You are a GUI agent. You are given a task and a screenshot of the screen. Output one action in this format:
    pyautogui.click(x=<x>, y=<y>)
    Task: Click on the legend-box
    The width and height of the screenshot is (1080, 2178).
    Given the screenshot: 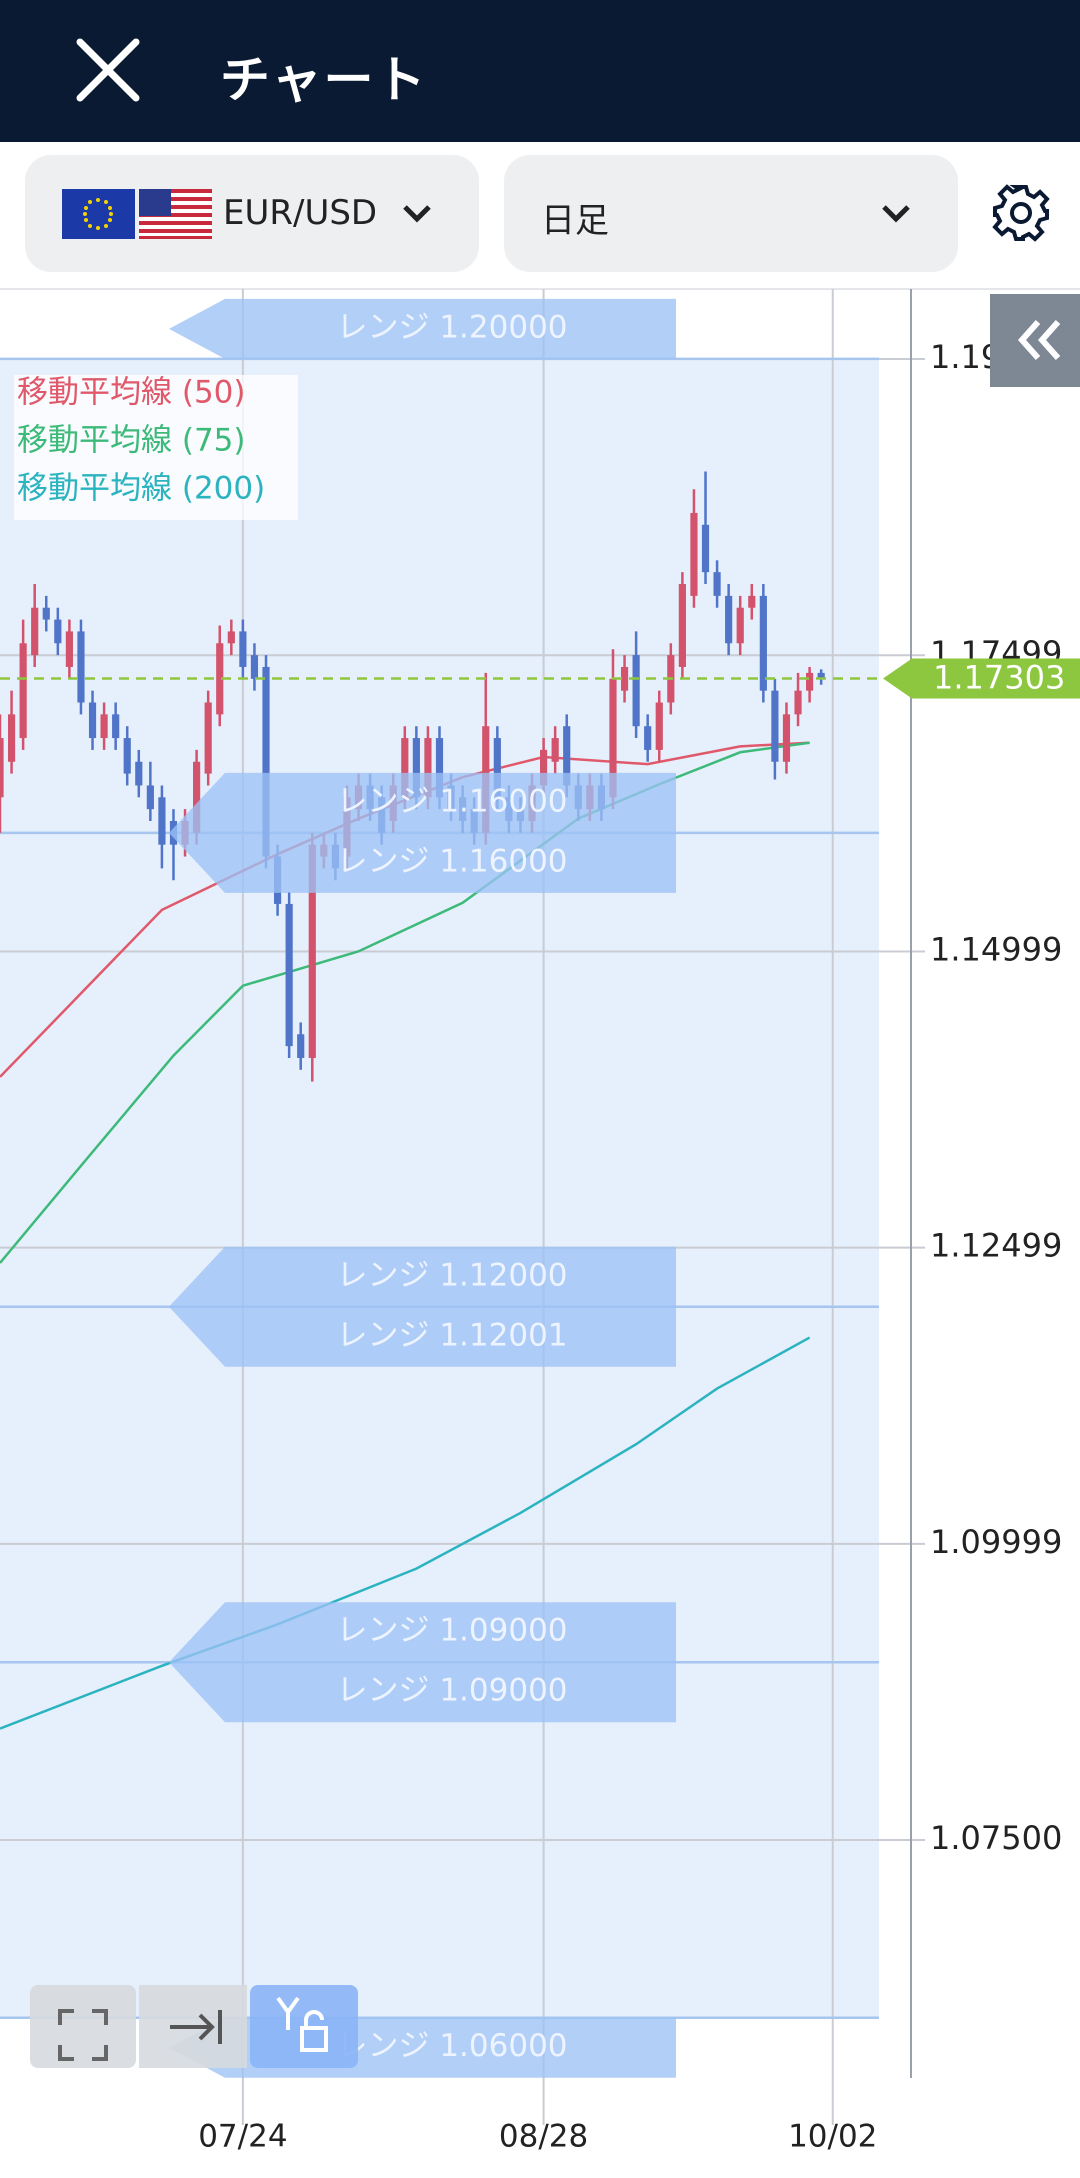 What is the action you would take?
    pyautogui.click(x=156, y=447)
    